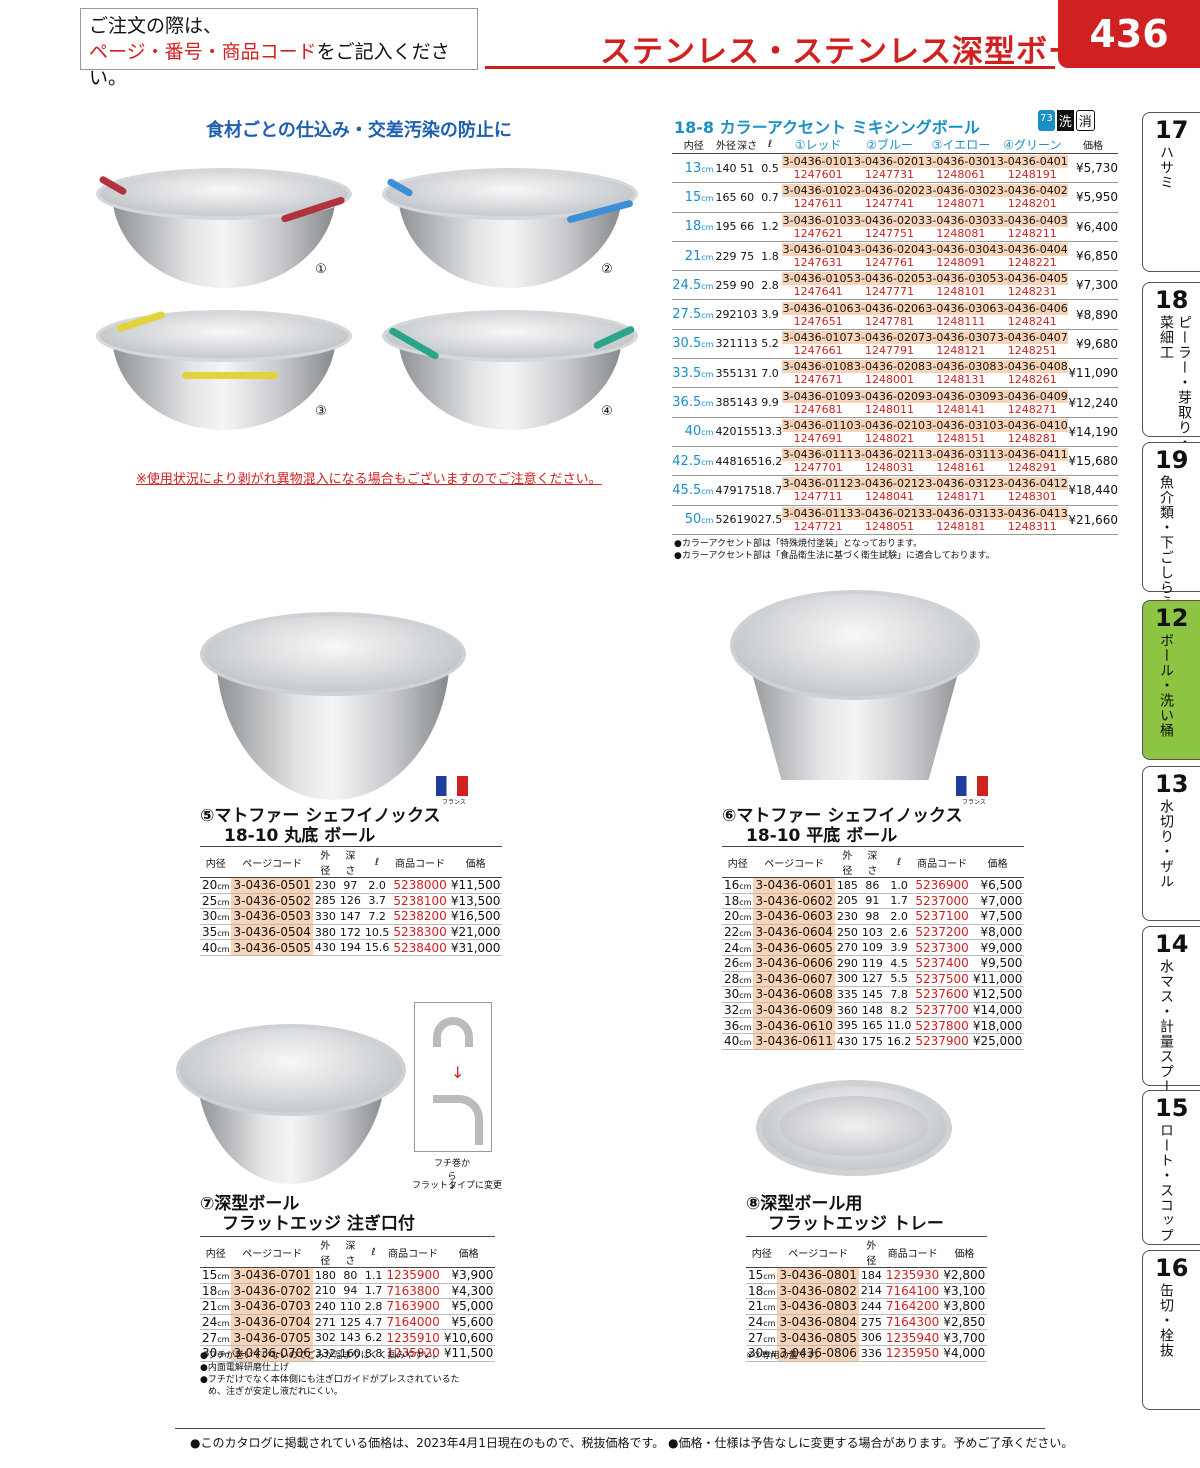 The height and width of the screenshot is (1468, 1200). Describe the element at coordinates (912, 1306) in the screenshot. I see `item-code-cell: 7164200` at that location.